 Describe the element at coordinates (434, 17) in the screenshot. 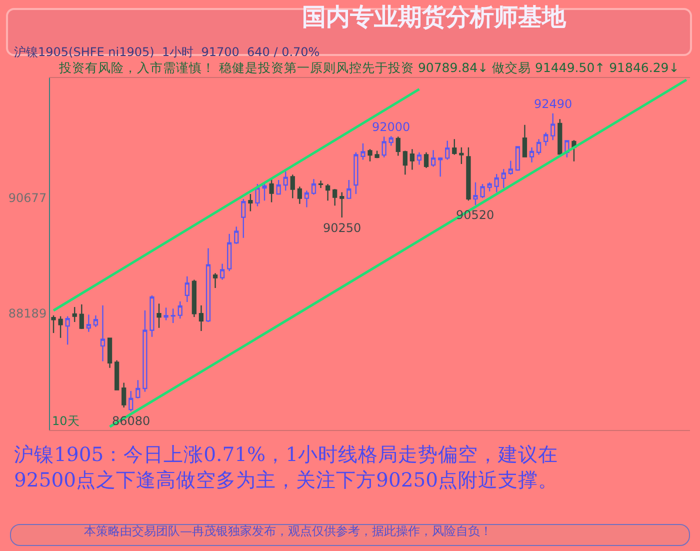

I see `chart-title: 国内专业期货分析师基地` at that location.